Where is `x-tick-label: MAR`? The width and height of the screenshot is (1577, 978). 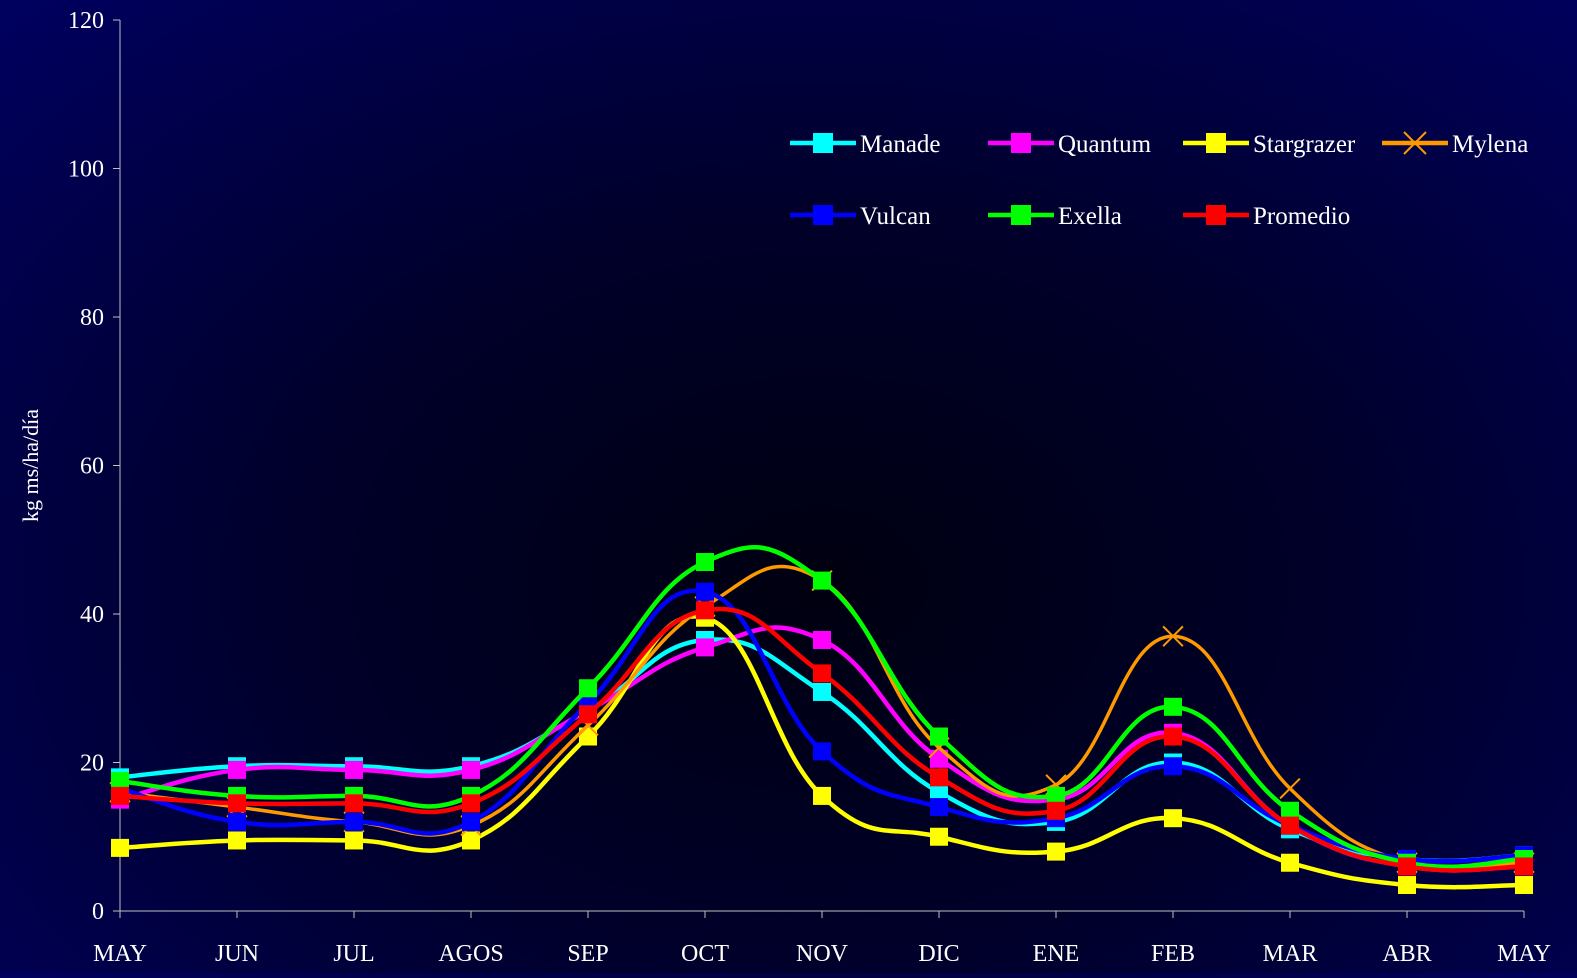
x-tick-label: MAR is located at coordinates (1290, 954).